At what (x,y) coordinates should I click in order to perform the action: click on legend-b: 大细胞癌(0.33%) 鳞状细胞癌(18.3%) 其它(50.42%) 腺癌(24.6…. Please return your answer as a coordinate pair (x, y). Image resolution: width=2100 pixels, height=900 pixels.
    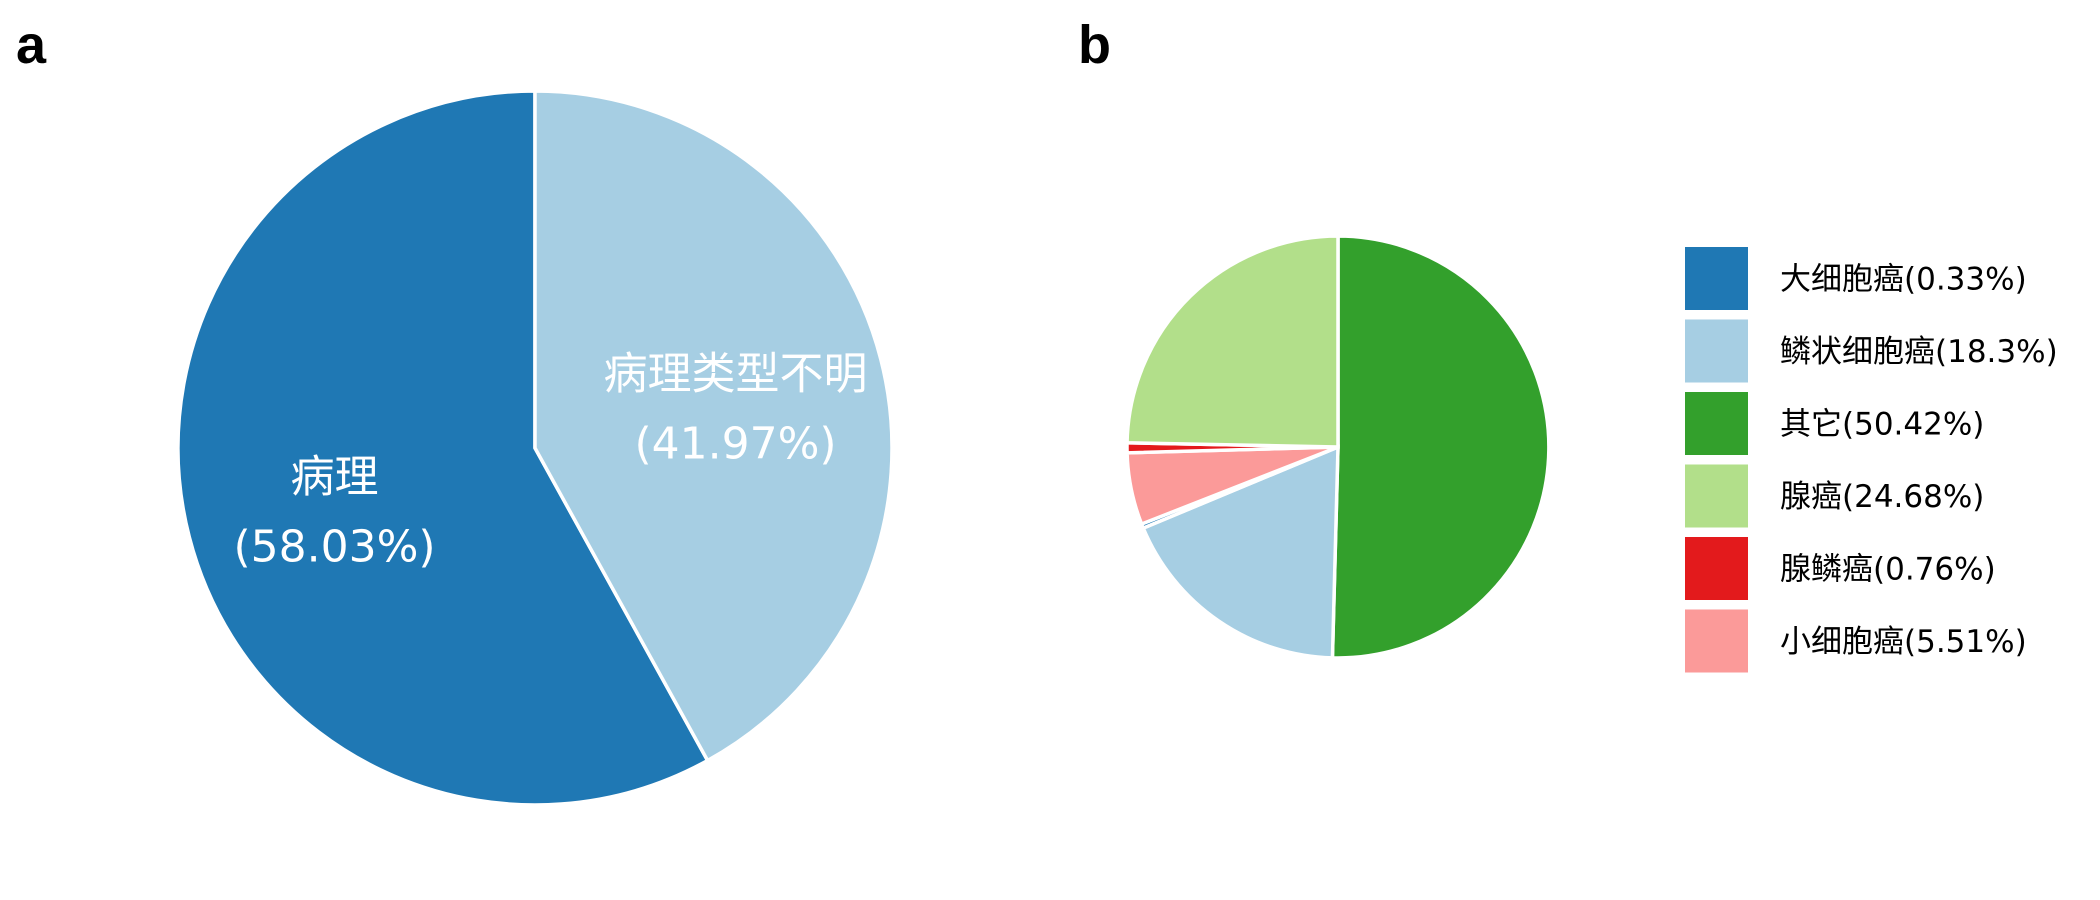
    Looking at the image, I should click on (1871, 460).